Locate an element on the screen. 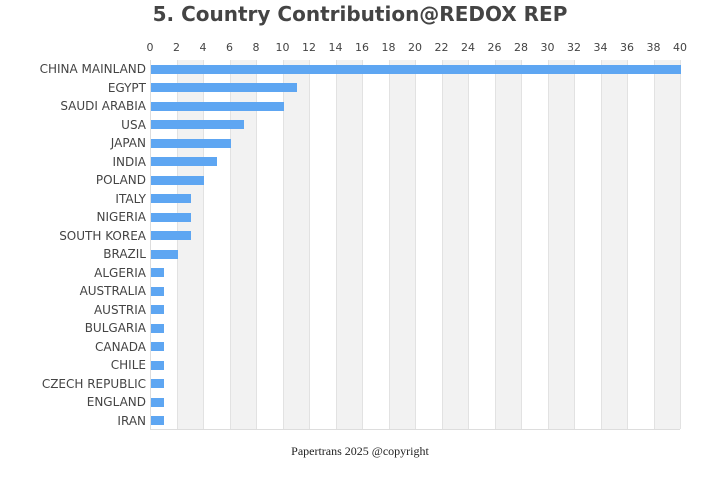 Image resolution: width=720 pixels, height=480 pixels. y-category-label: BRAZIL is located at coordinates (124, 254).